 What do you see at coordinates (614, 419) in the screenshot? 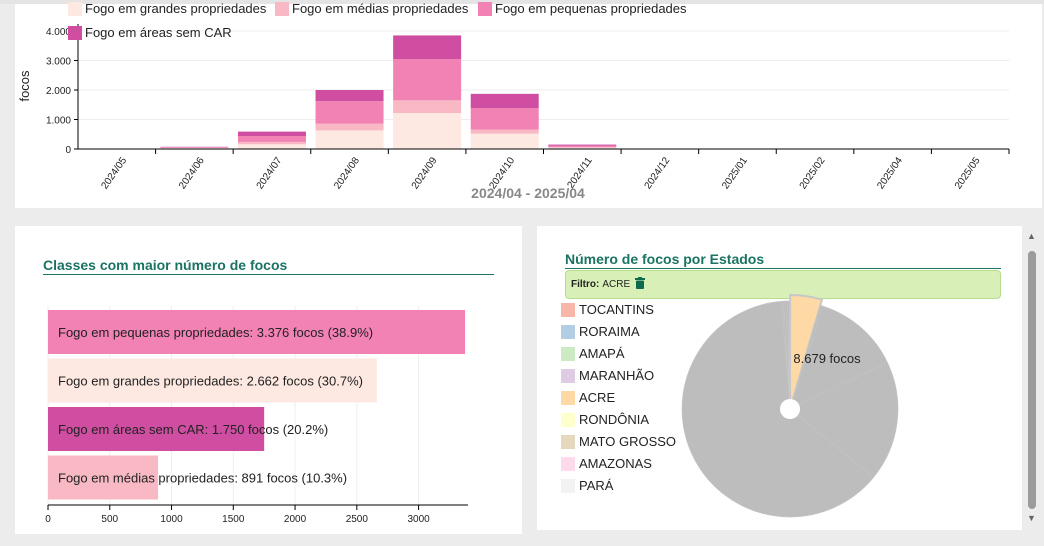
I see `legend-label: RONDÔNIA` at bounding box center [614, 419].